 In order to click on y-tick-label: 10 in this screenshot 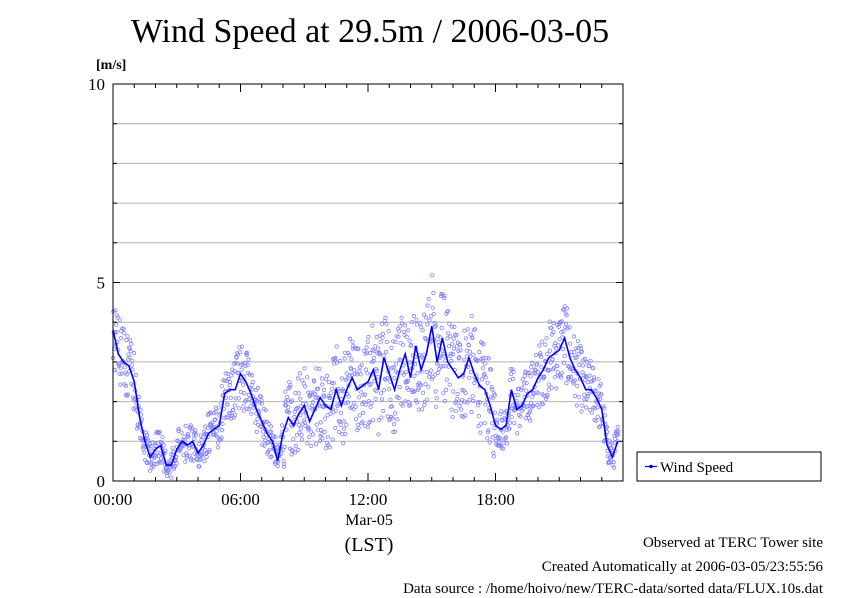, I will do `click(96, 84)`.